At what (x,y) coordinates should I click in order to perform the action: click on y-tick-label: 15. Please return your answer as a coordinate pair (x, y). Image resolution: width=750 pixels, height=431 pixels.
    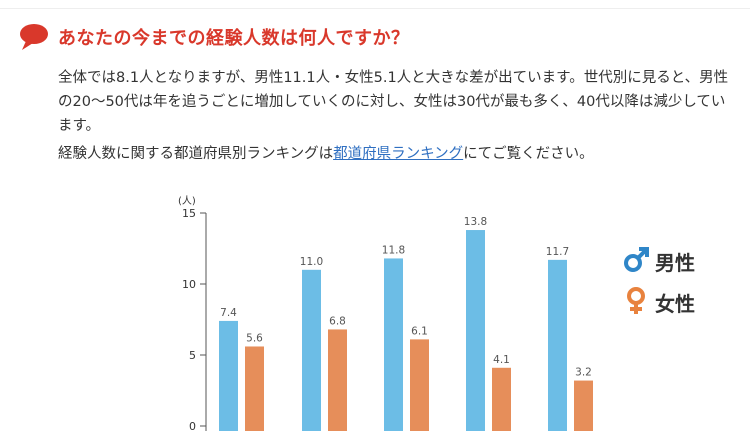
    Looking at the image, I should click on (189, 213).